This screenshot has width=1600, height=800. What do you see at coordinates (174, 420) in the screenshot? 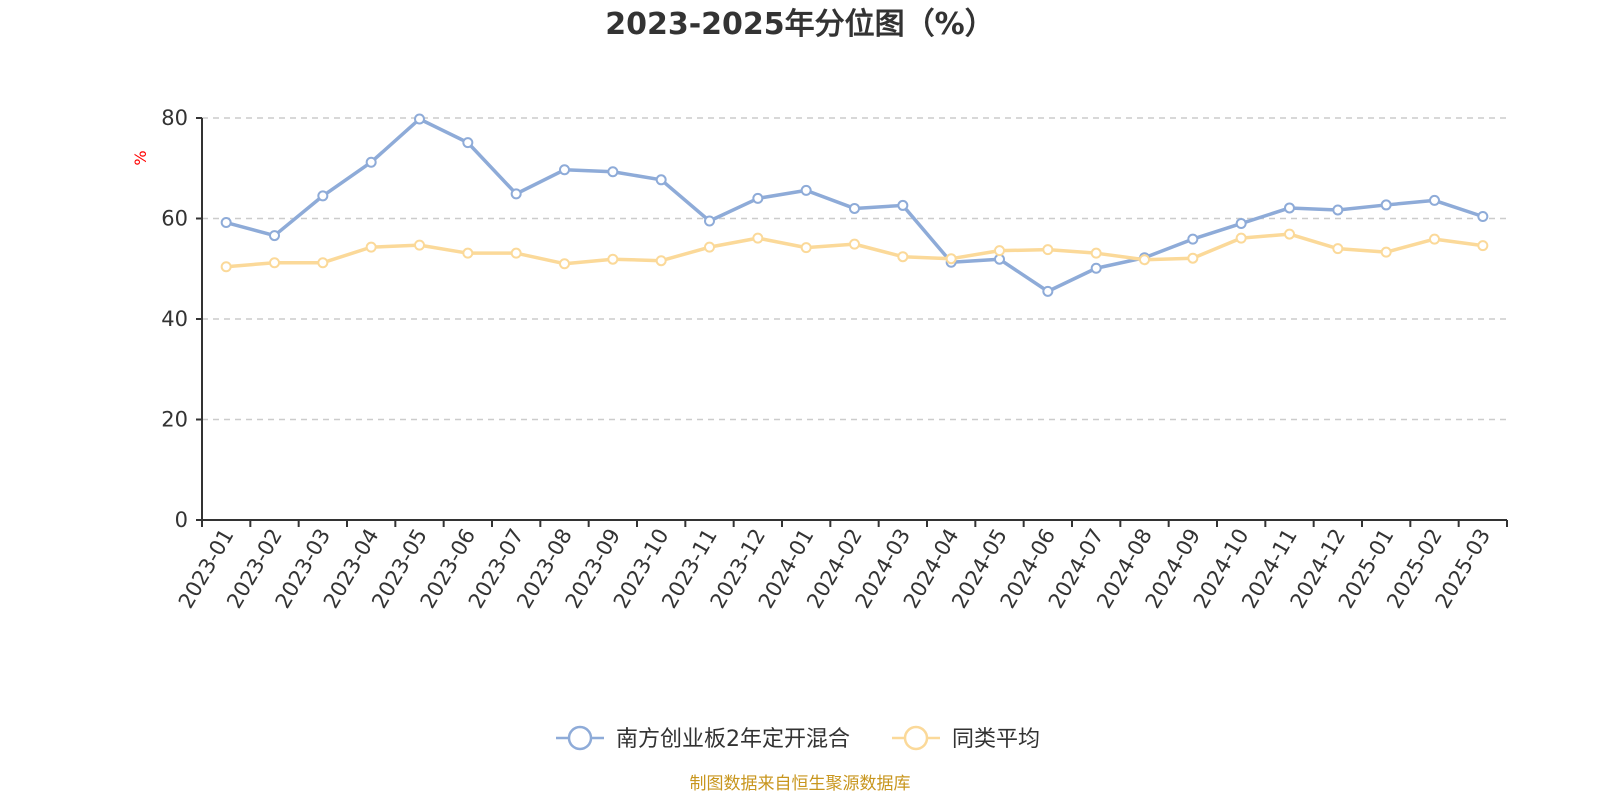
I see `y-tick-label: 20` at bounding box center [174, 420].